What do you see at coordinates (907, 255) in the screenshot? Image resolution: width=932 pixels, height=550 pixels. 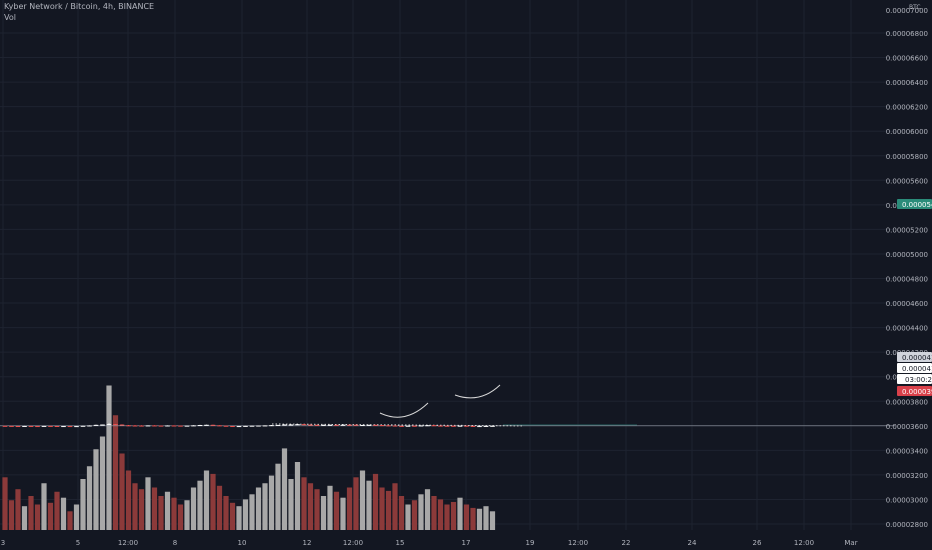 I see `price-tick-label: 0.00005000` at bounding box center [907, 255].